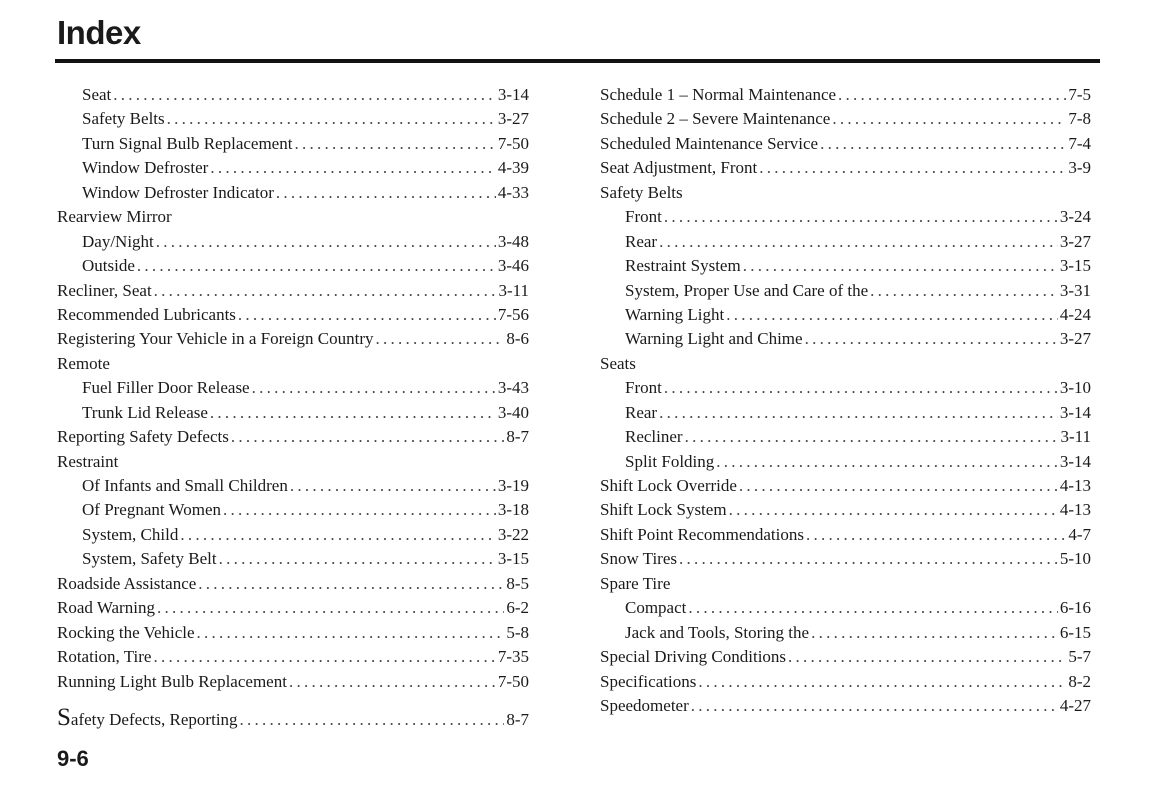 The width and height of the screenshot is (1152, 792). What do you see at coordinates (118, 241) in the screenshot?
I see `entry-label: Day/Night` at bounding box center [118, 241].